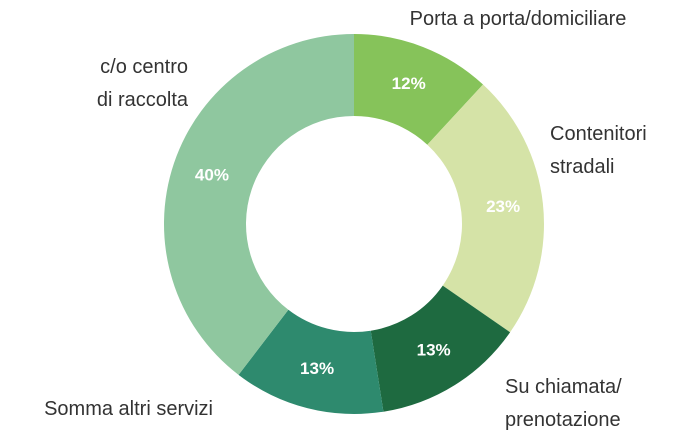  What do you see at coordinates (409, 83) in the screenshot?
I see `value-label: 12%` at bounding box center [409, 83].